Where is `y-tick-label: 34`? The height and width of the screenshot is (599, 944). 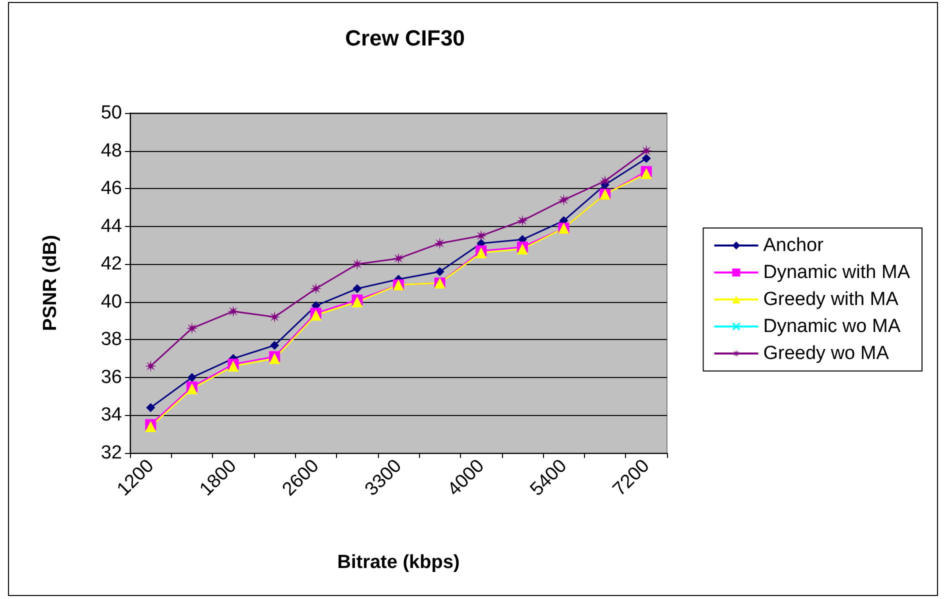 y-tick-label: 34 is located at coordinates (111, 415).